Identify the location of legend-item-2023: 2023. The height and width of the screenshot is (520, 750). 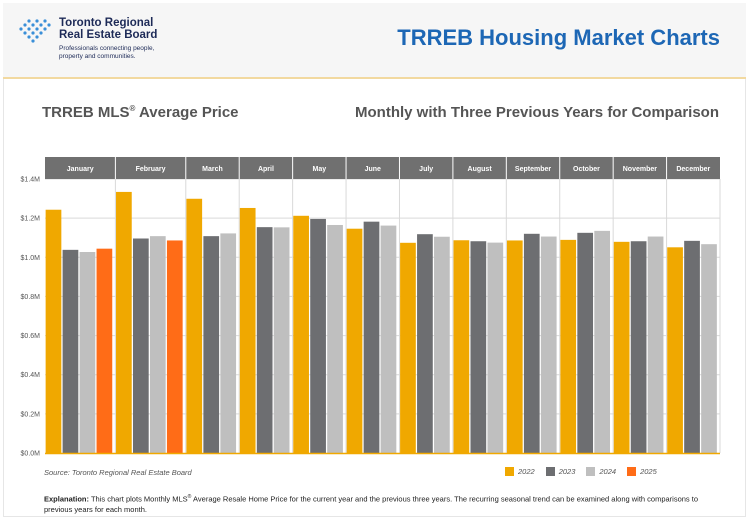
(560, 471).